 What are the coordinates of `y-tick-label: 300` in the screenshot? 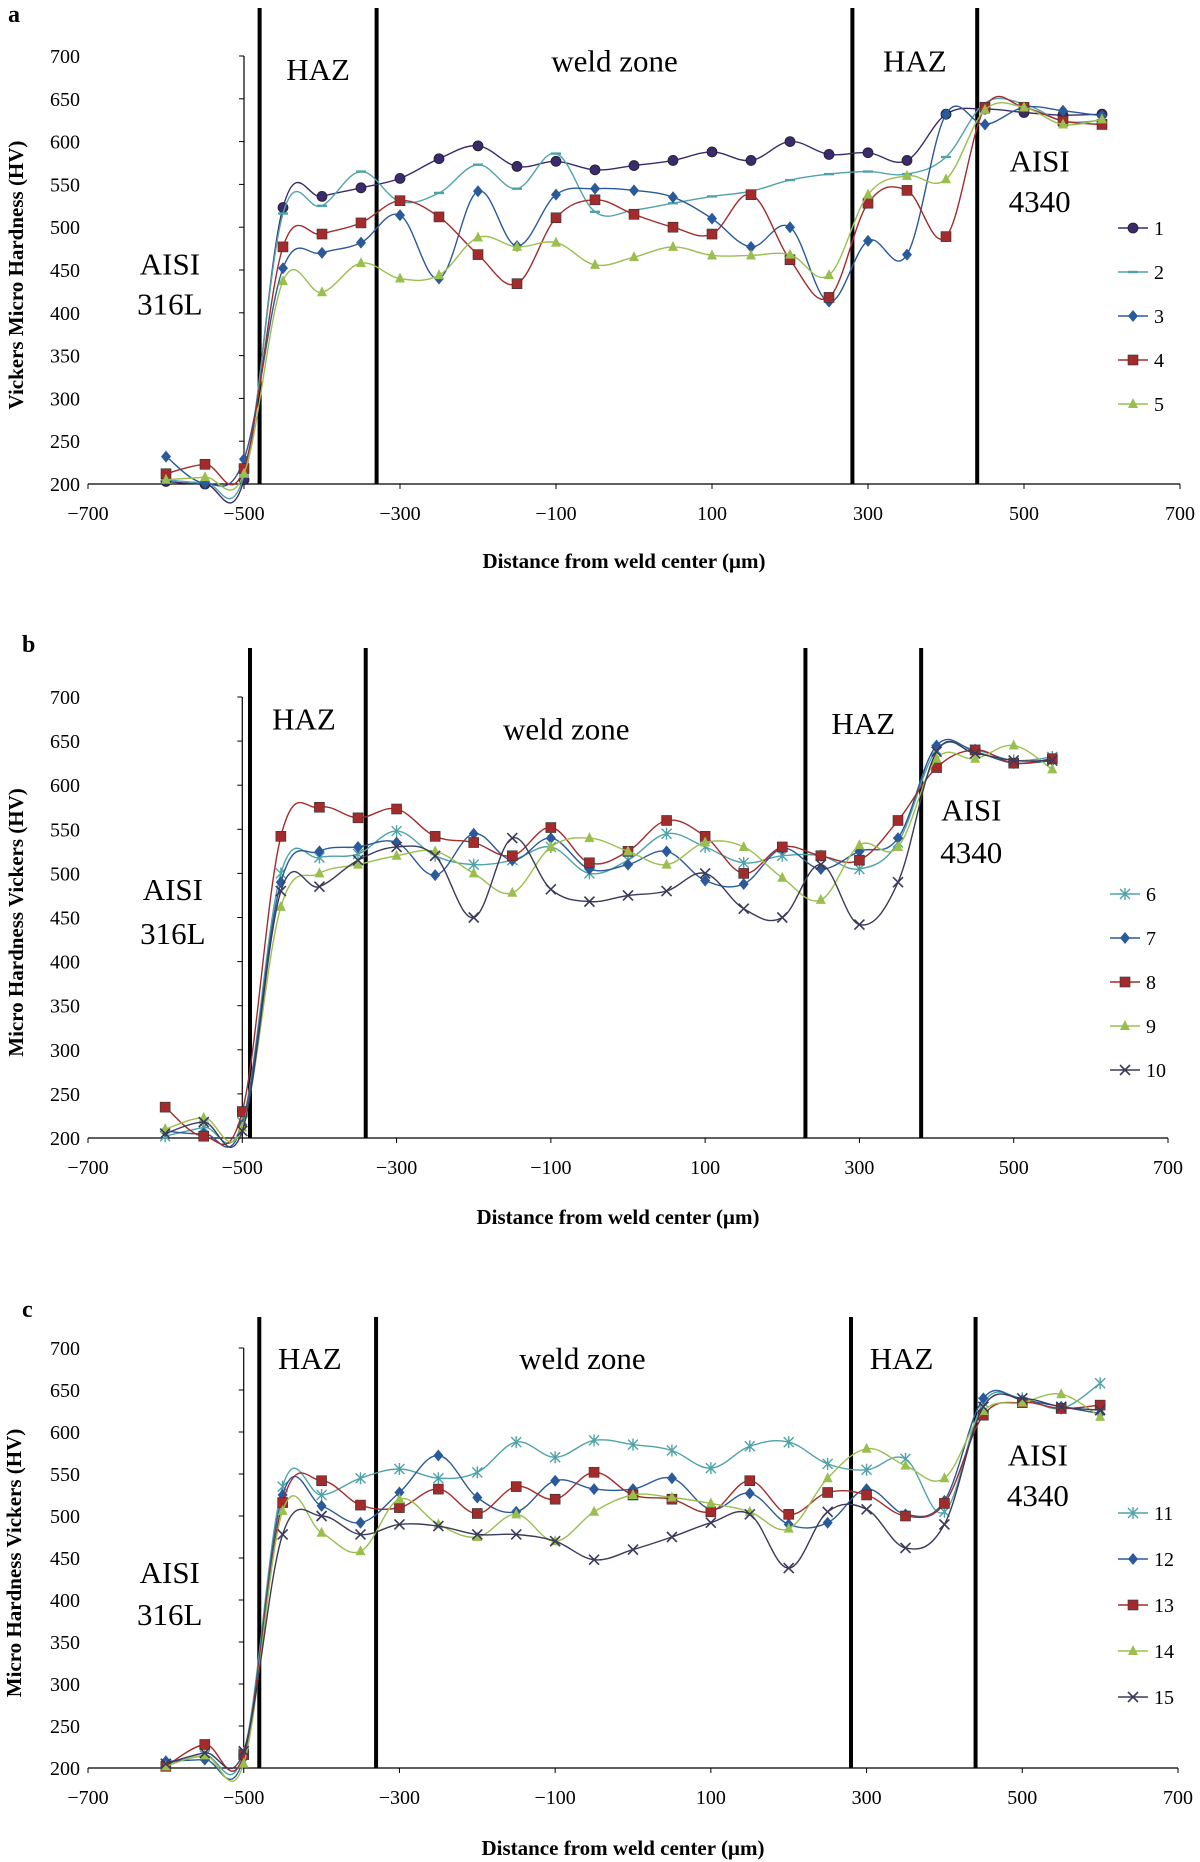 It's located at (65, 399).